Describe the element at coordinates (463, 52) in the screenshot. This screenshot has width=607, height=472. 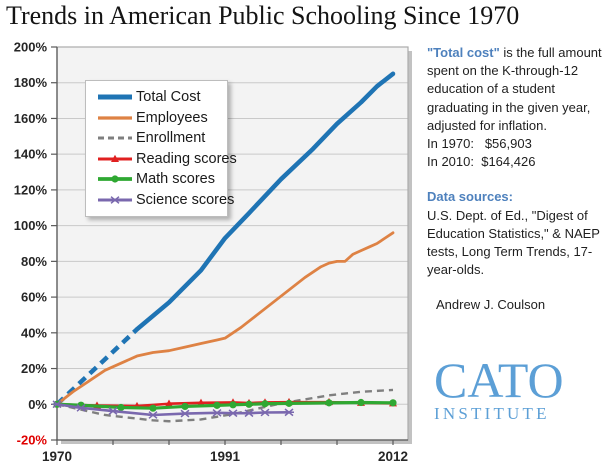
I see `total-cost-term: "Total cost"` at that location.